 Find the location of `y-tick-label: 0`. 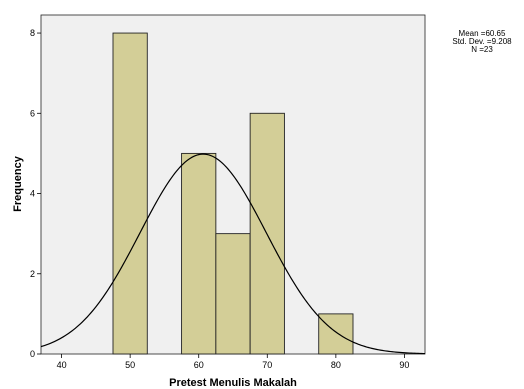

y-tick-label: 0 is located at coordinates (32, 354).